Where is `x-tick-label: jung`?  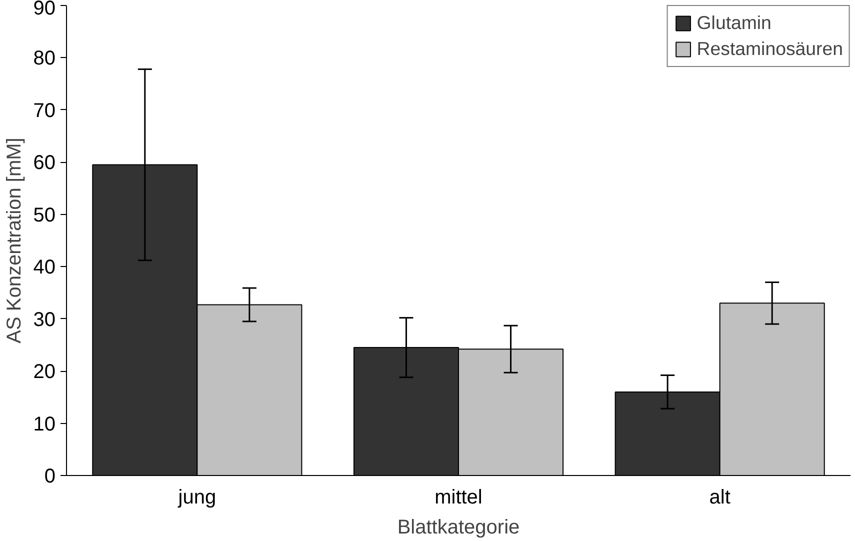
x-tick-label: jung is located at coordinates (196, 497).